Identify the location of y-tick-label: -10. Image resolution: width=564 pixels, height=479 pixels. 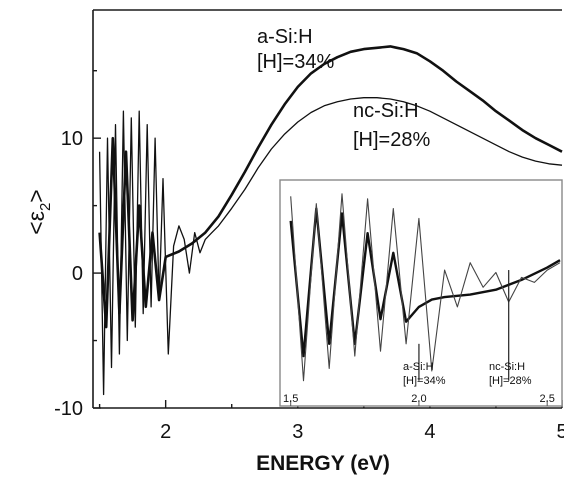
(68, 409).